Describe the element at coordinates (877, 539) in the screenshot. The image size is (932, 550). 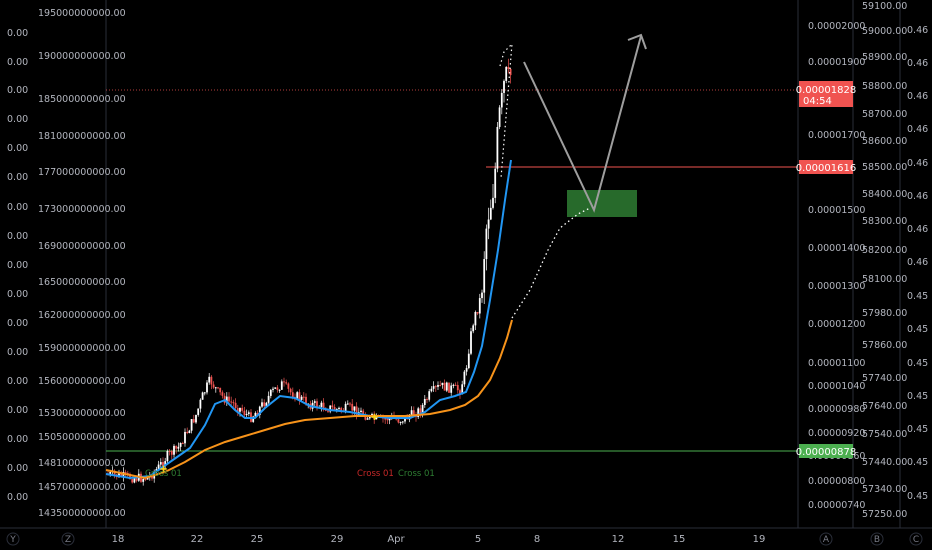
I see `corner-marker-b` at that location.